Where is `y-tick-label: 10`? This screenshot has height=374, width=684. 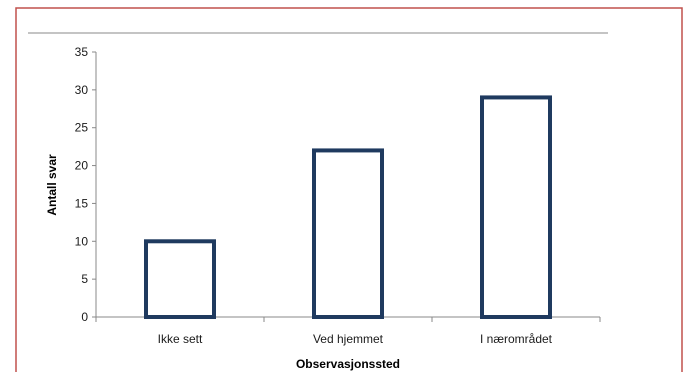 y-tick-label: 10 is located at coordinates (82, 241).